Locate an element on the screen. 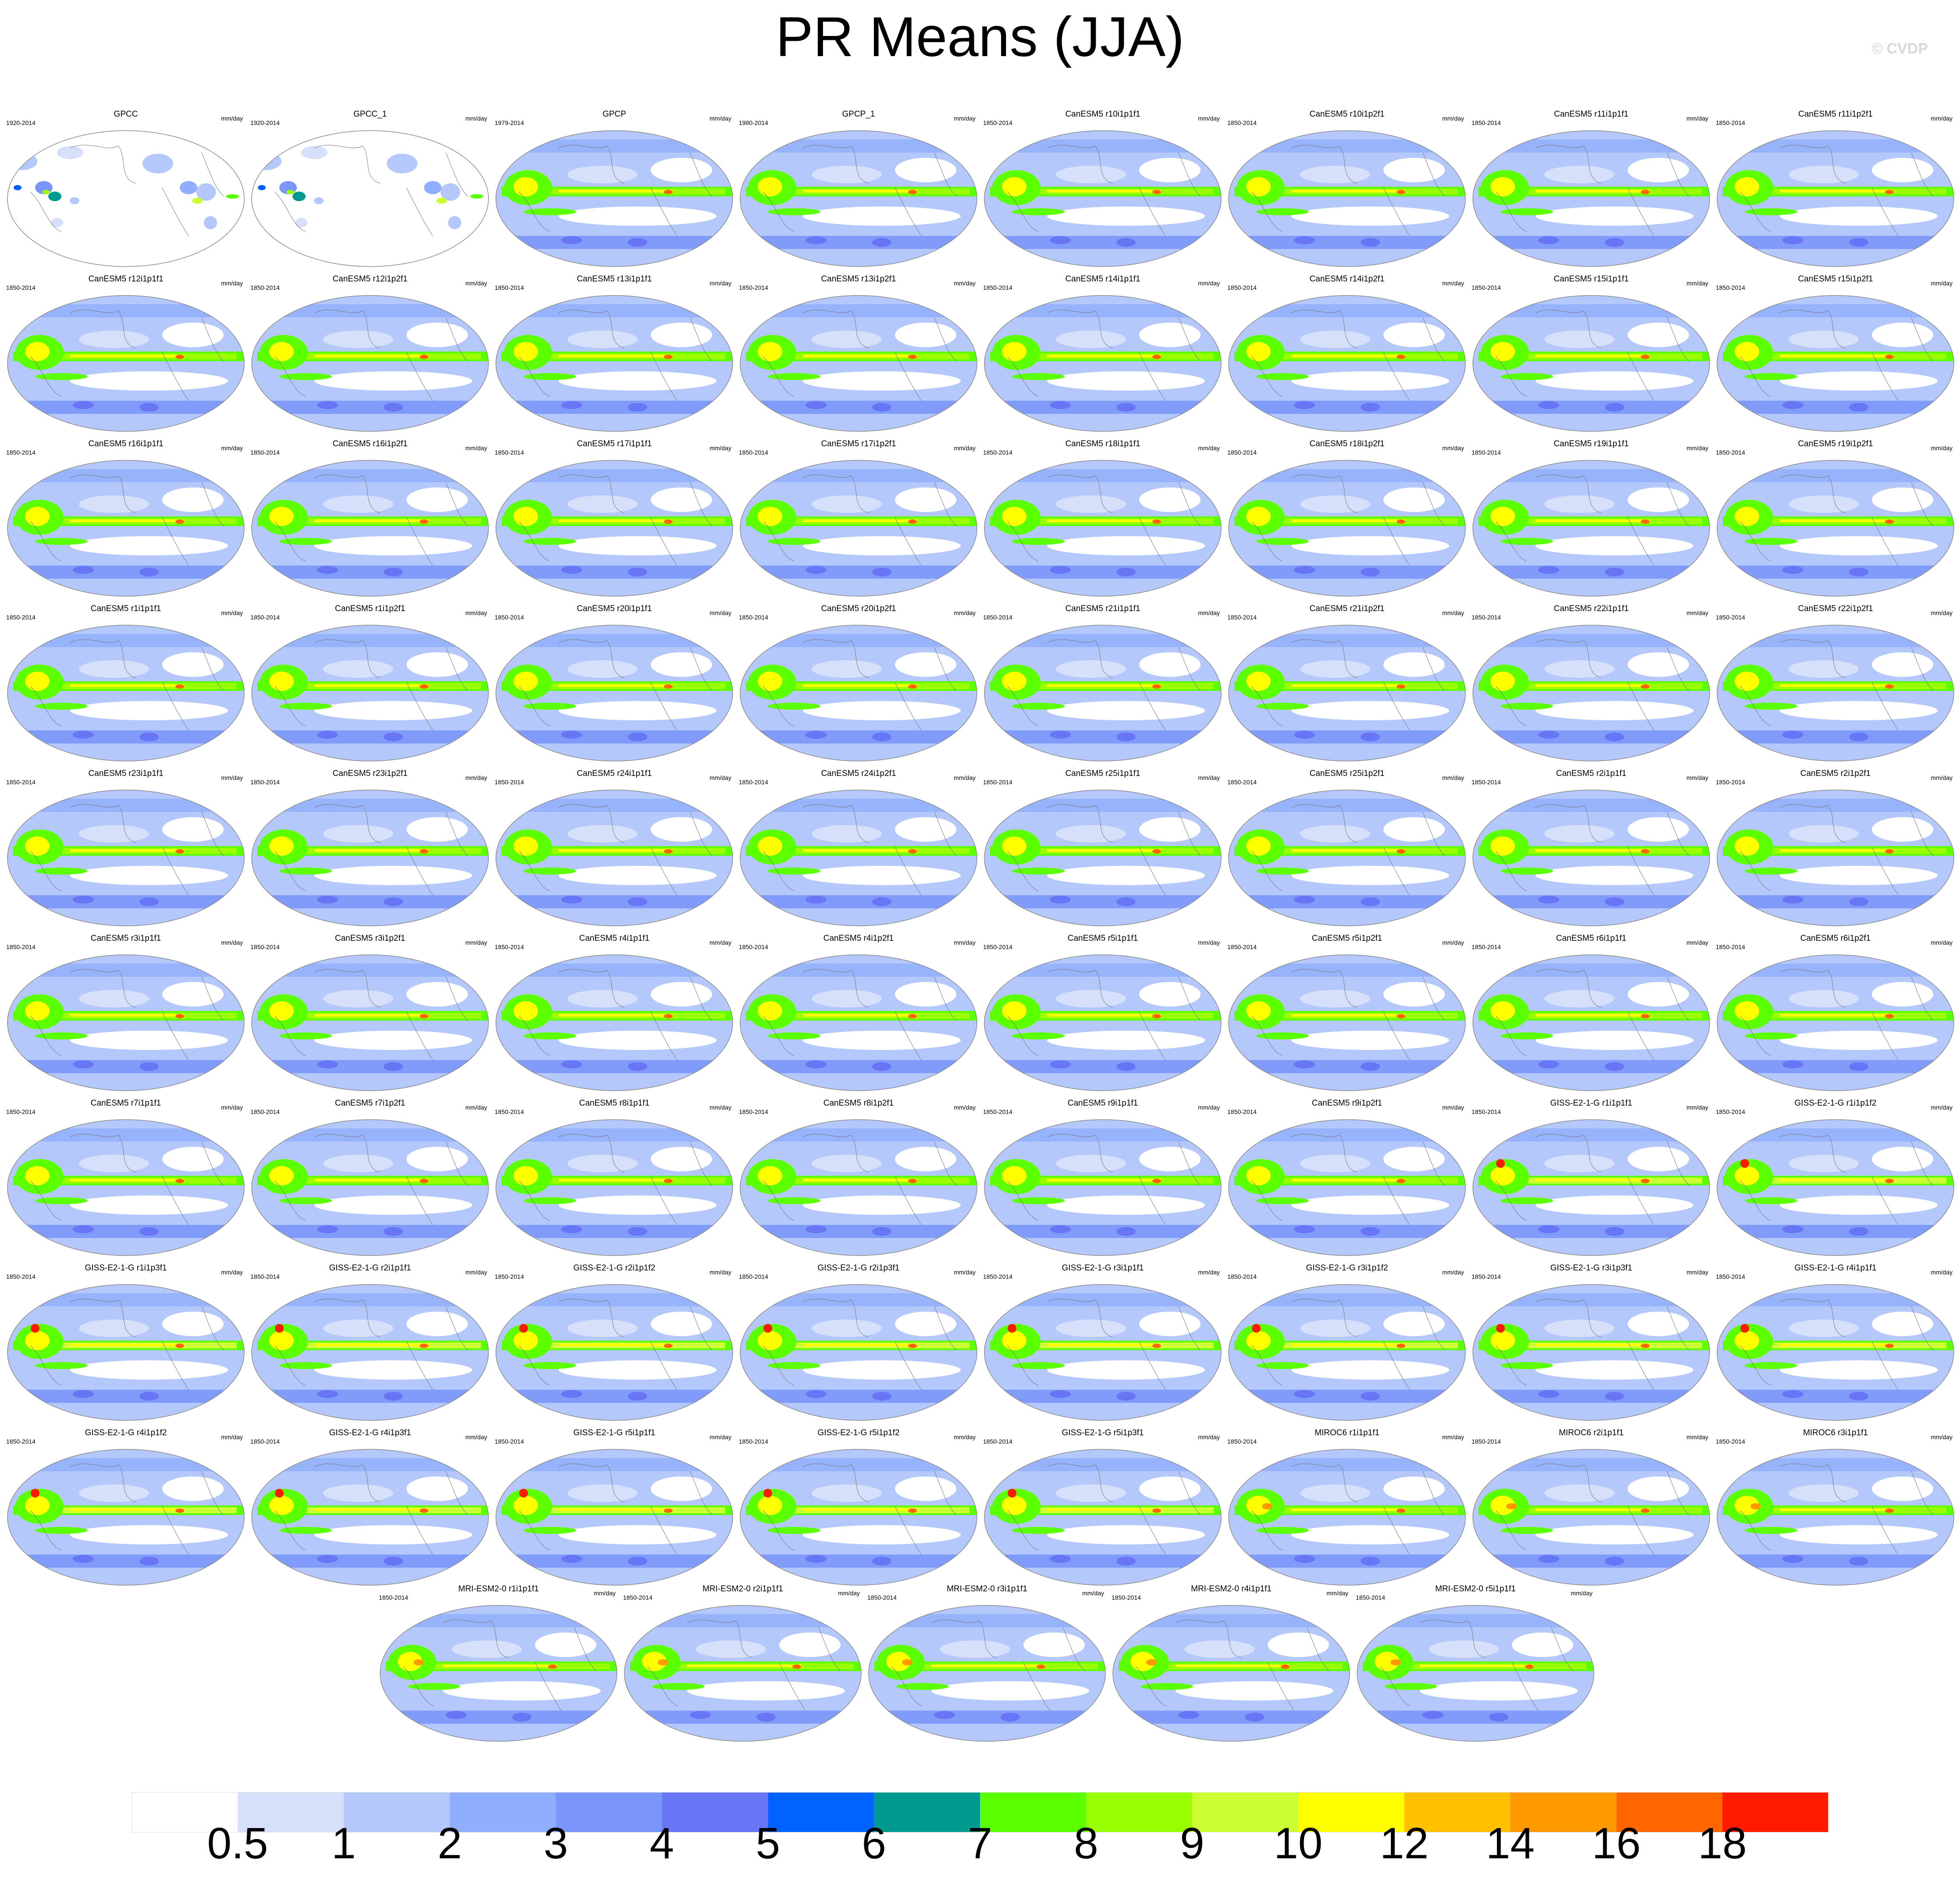 The image size is (1960, 1889). panel-title: GISS-E2-1-G r5i1p1f1 is located at coordinates (614, 1432).